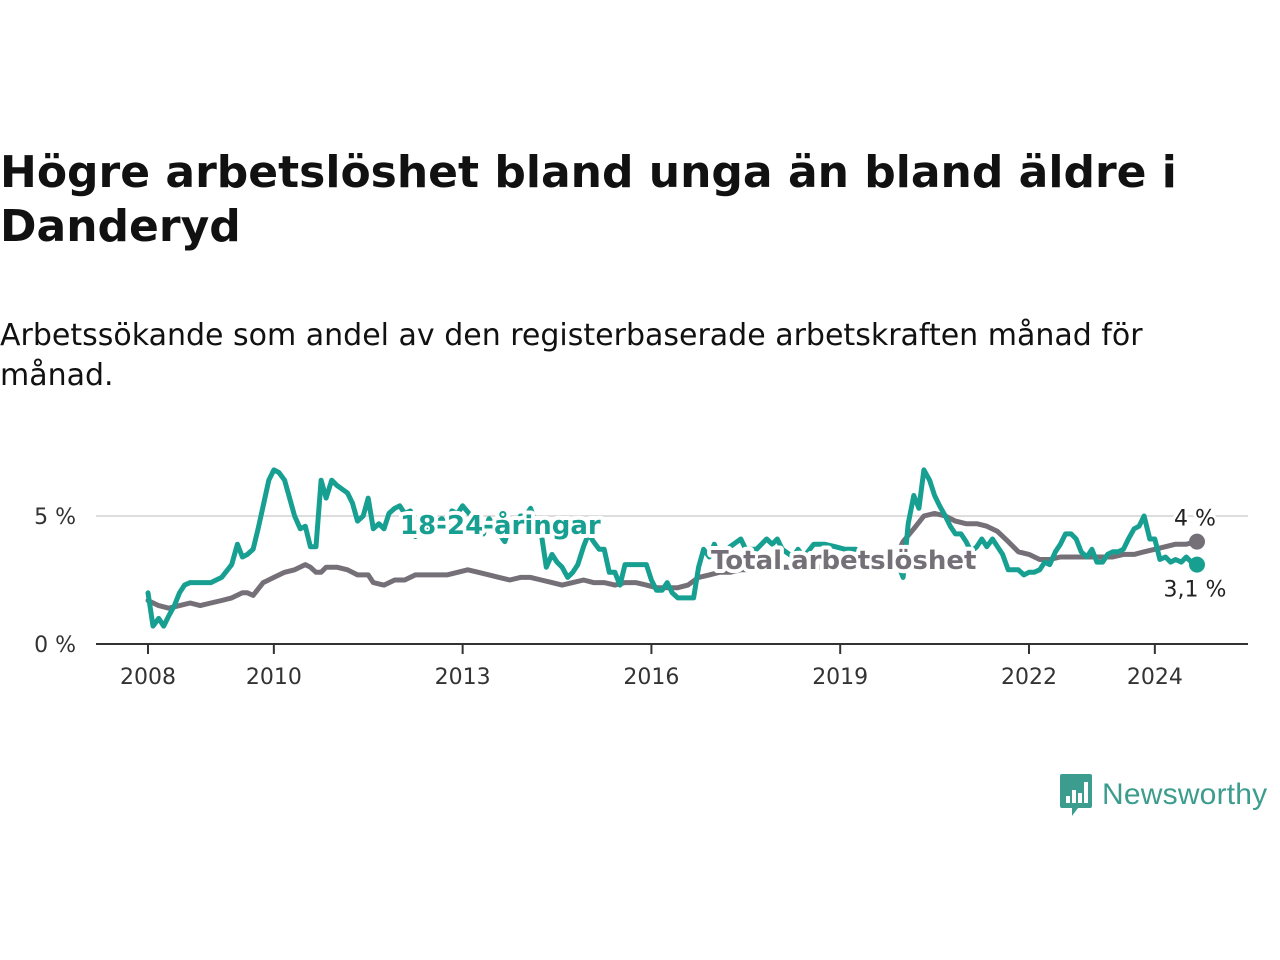  I want to click on x-tick-label-4: 2019, so click(840, 677).